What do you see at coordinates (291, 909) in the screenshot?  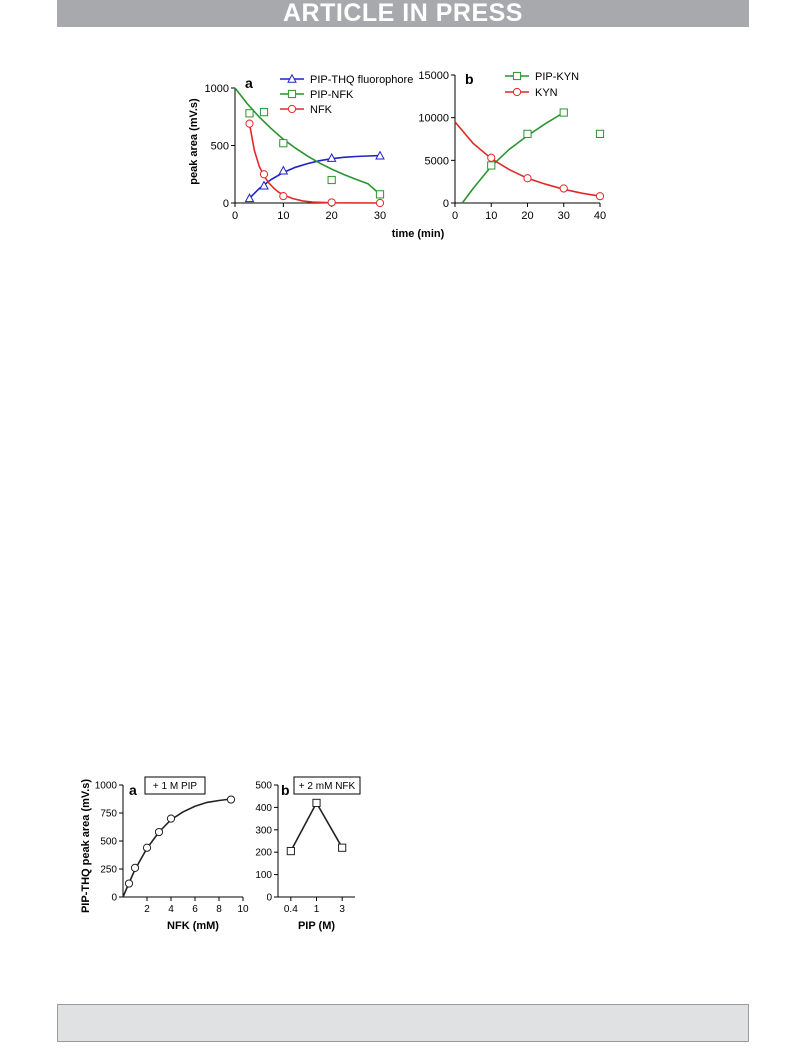 I see `fig2b-x-tick-label: 0.4` at bounding box center [291, 909].